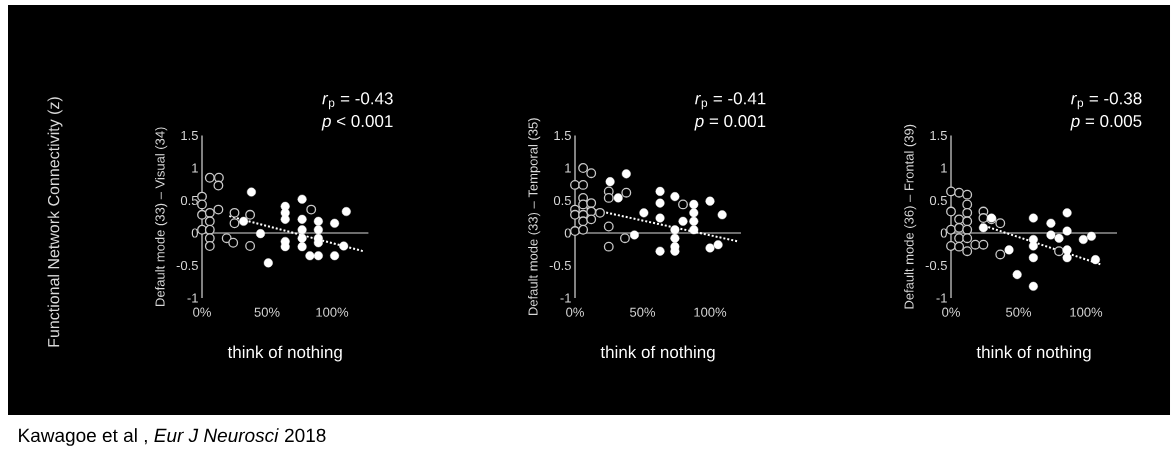 Image resolution: width=1176 pixels, height=475 pixels. What do you see at coordinates (1106, 101) in the screenshot?
I see `text: r$_{p}$ = -0.38` at bounding box center [1106, 101].